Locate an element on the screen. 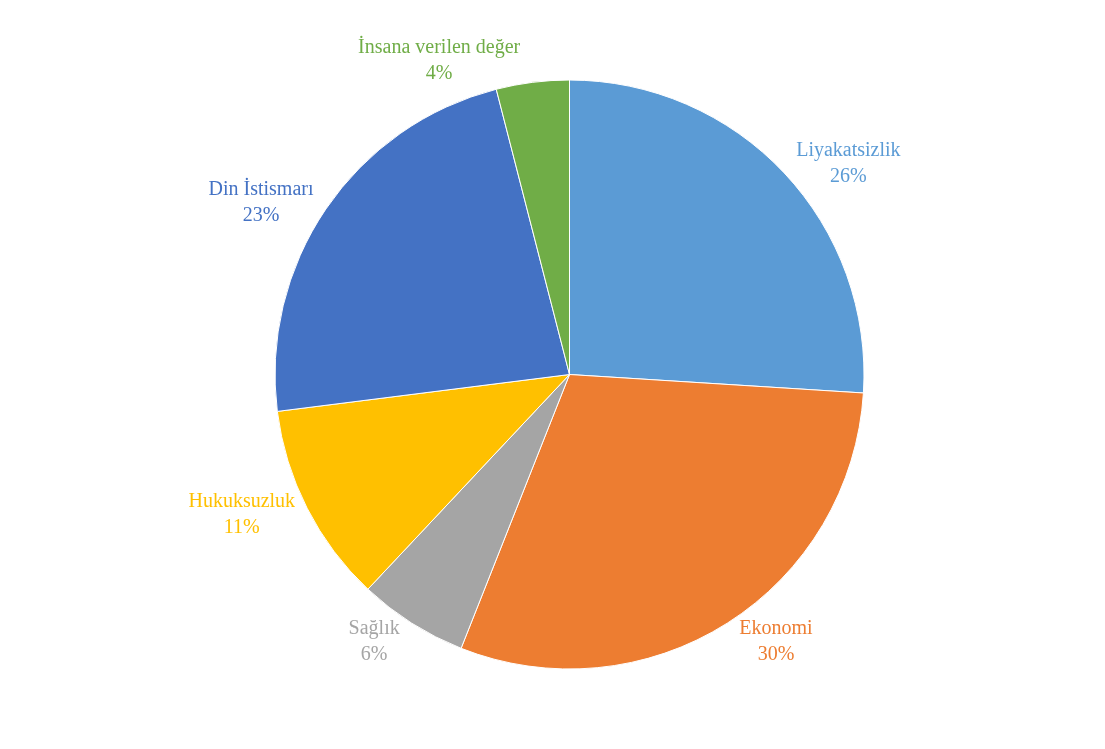  data-label: 4% is located at coordinates (439, 71).